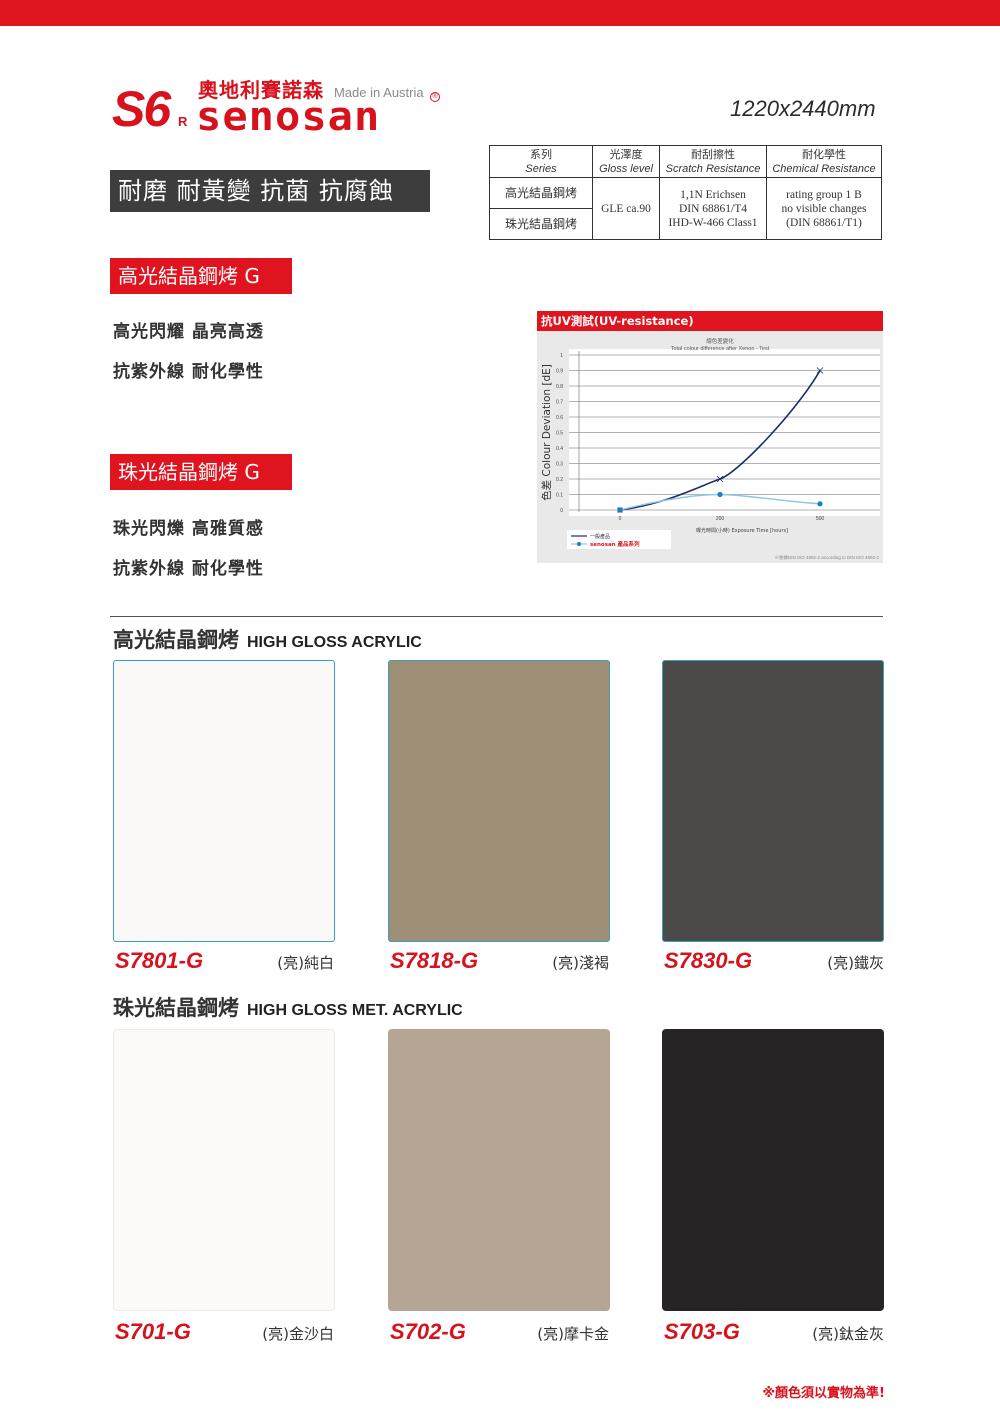  What do you see at coordinates (435, 97) in the screenshot?
I see `registered-icon: ®` at bounding box center [435, 97].